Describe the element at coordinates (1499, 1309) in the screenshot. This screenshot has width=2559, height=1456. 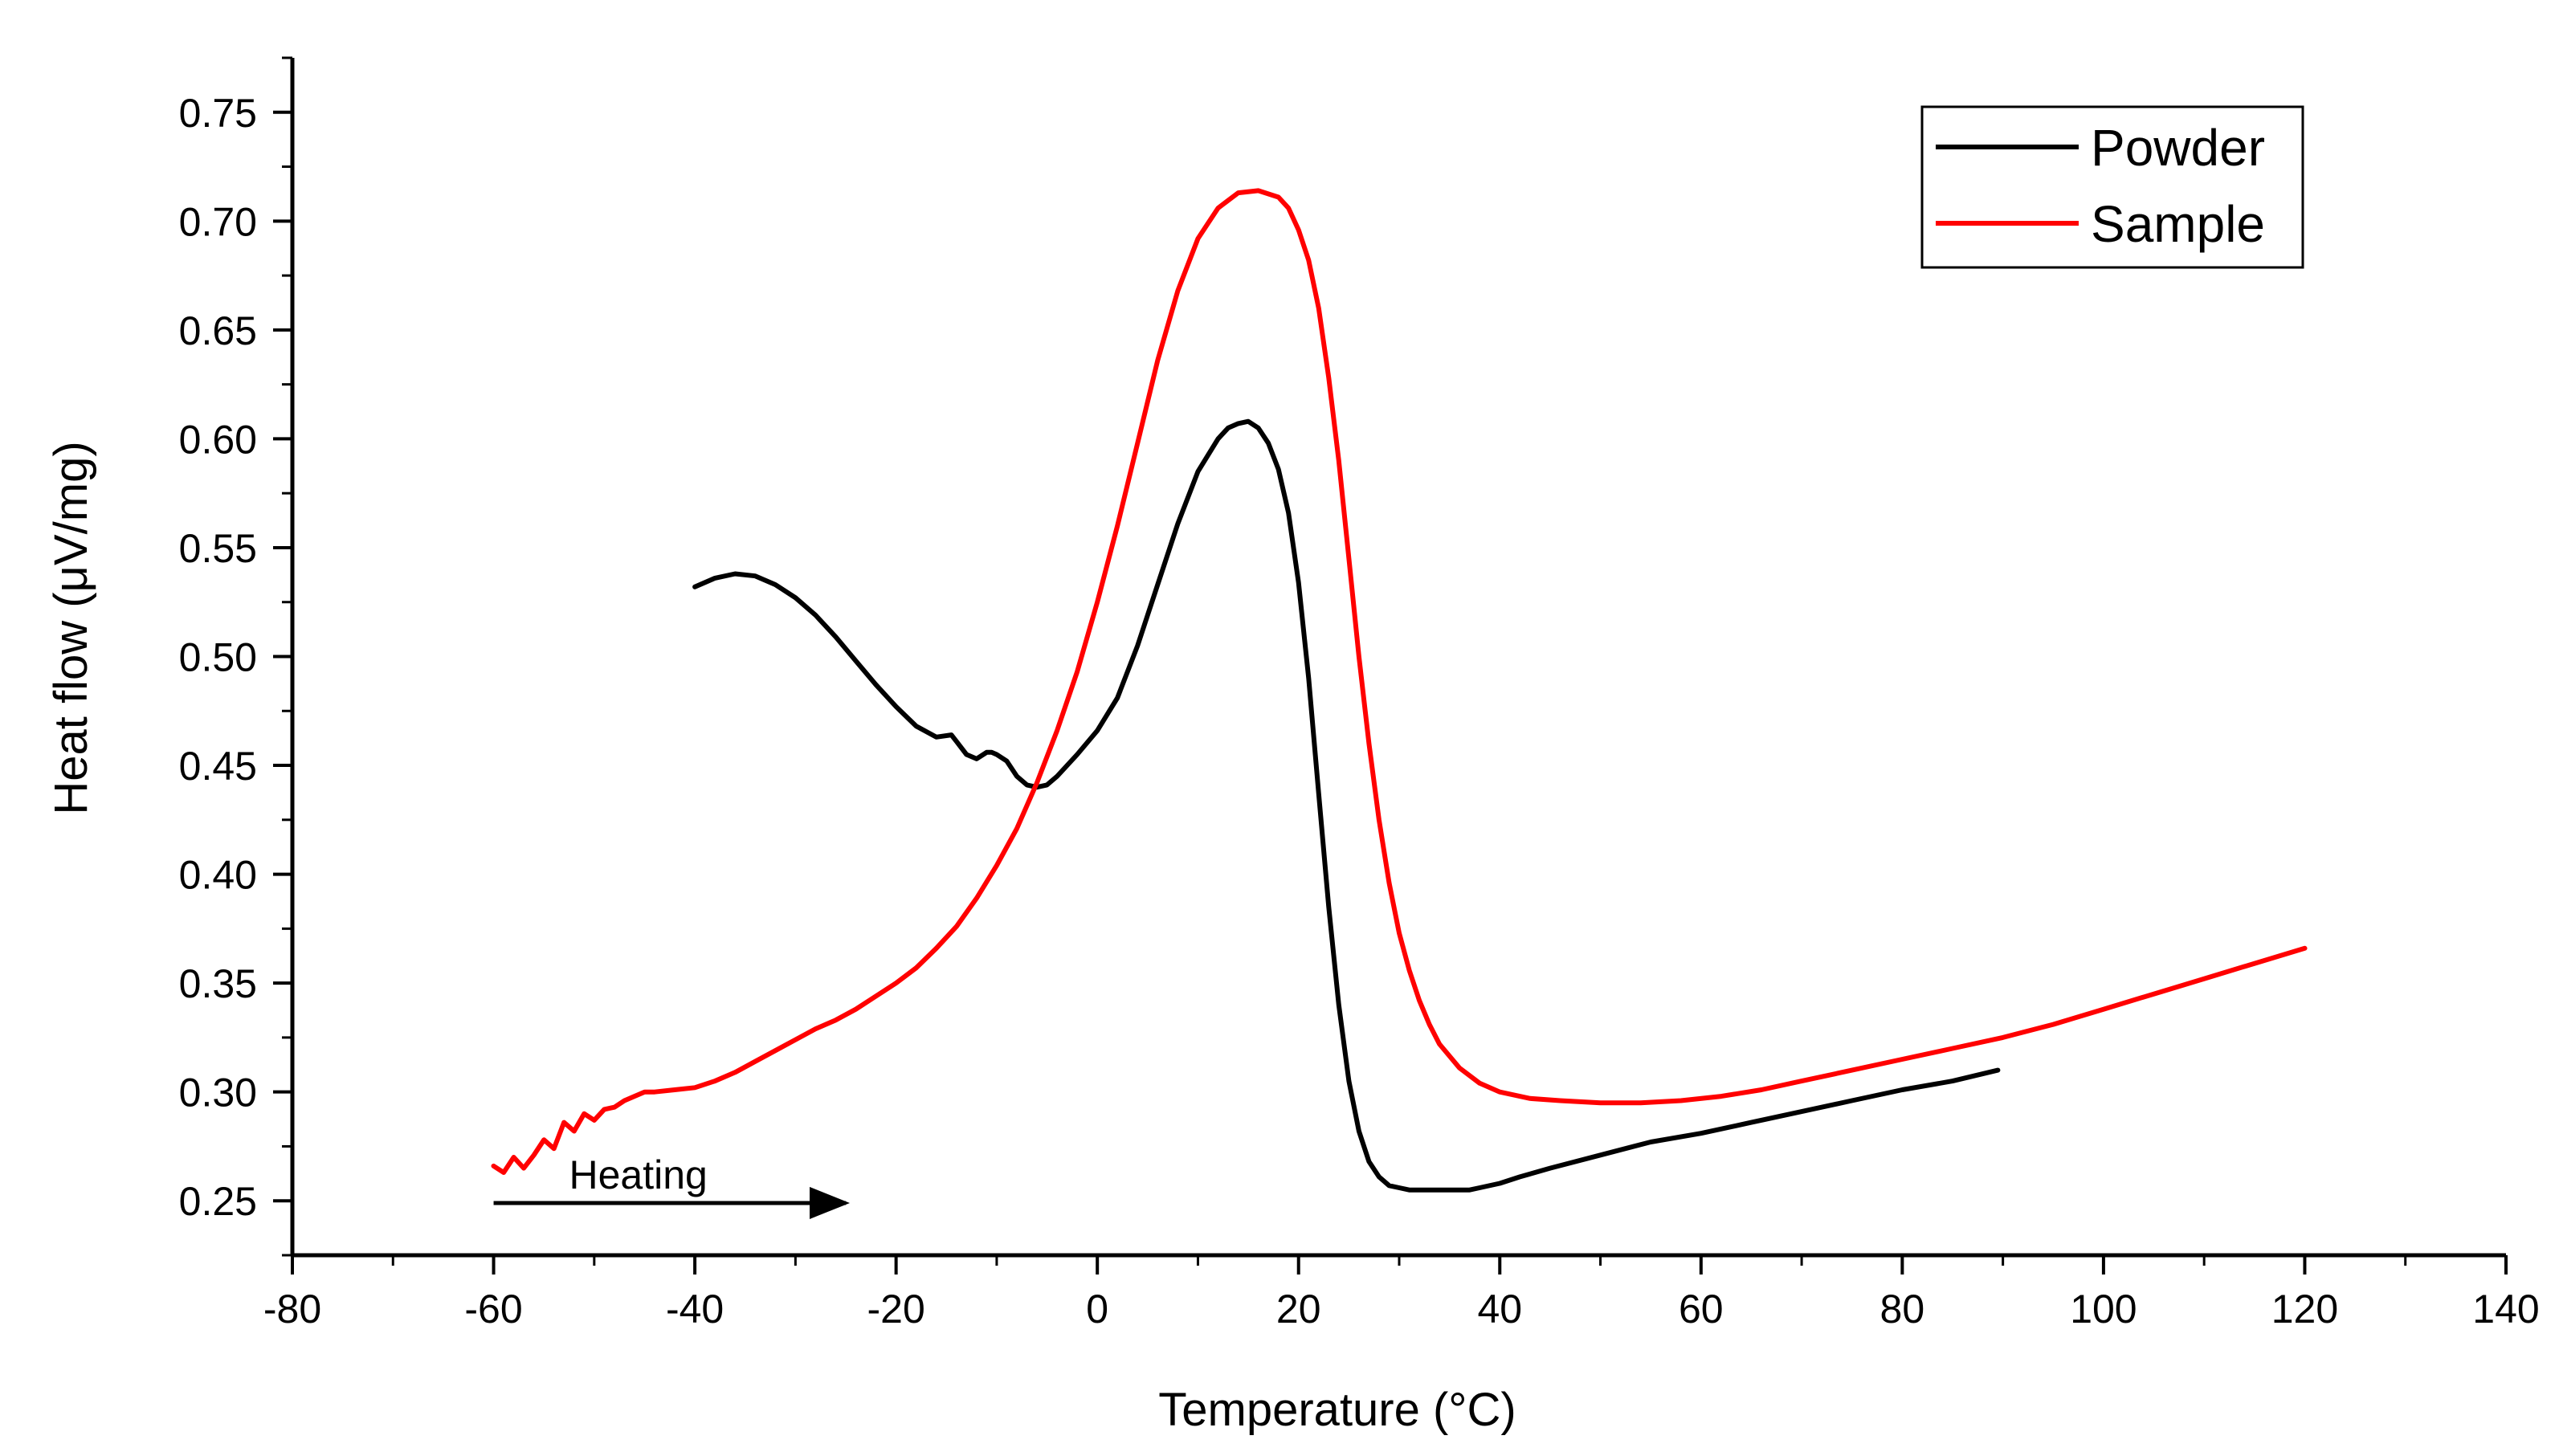
I see `x-tick-label: 40` at that location.